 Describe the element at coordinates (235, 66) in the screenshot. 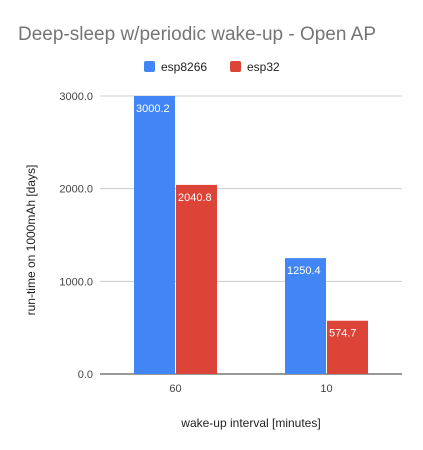

I see `legend-swatch-esp32` at that location.